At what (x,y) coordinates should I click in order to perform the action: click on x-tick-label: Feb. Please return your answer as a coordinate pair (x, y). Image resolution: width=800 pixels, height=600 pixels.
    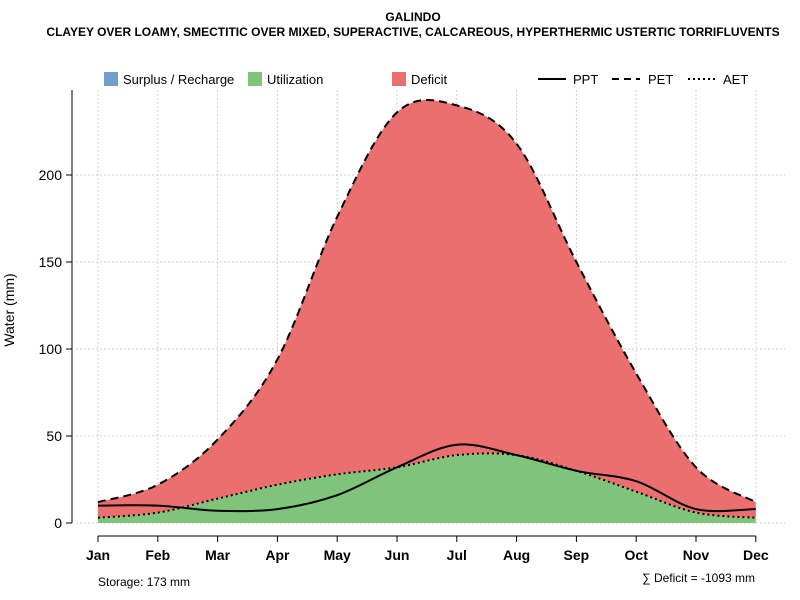
    Looking at the image, I should click on (157, 555).